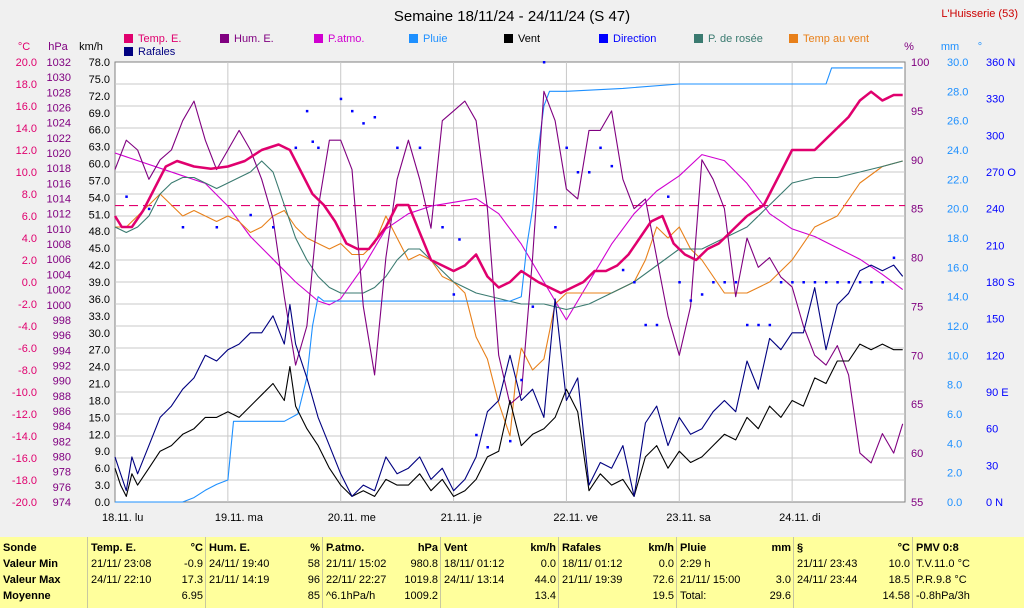  I want to click on tick-label-hum: 55, so click(917, 503).